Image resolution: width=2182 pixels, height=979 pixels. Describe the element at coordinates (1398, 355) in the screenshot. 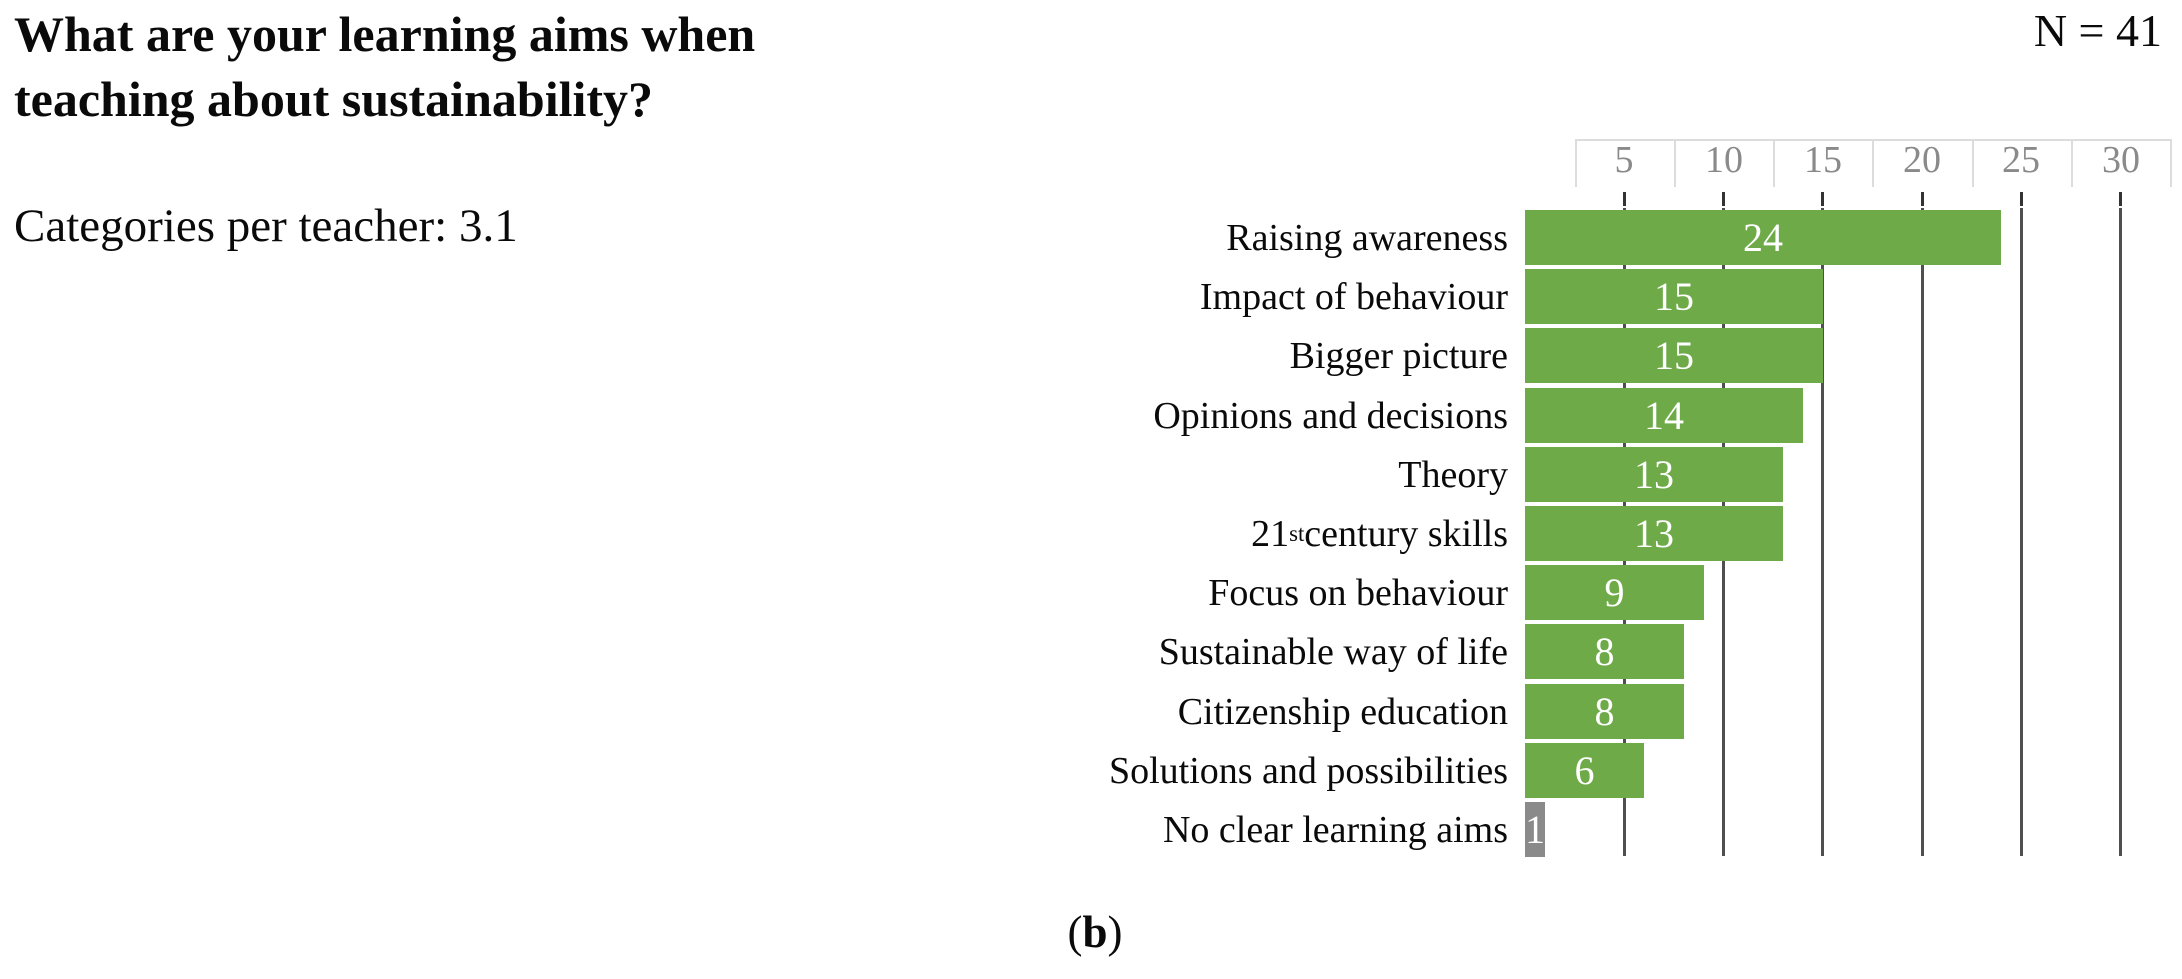

I see `category-label: Bigger picture` at that location.